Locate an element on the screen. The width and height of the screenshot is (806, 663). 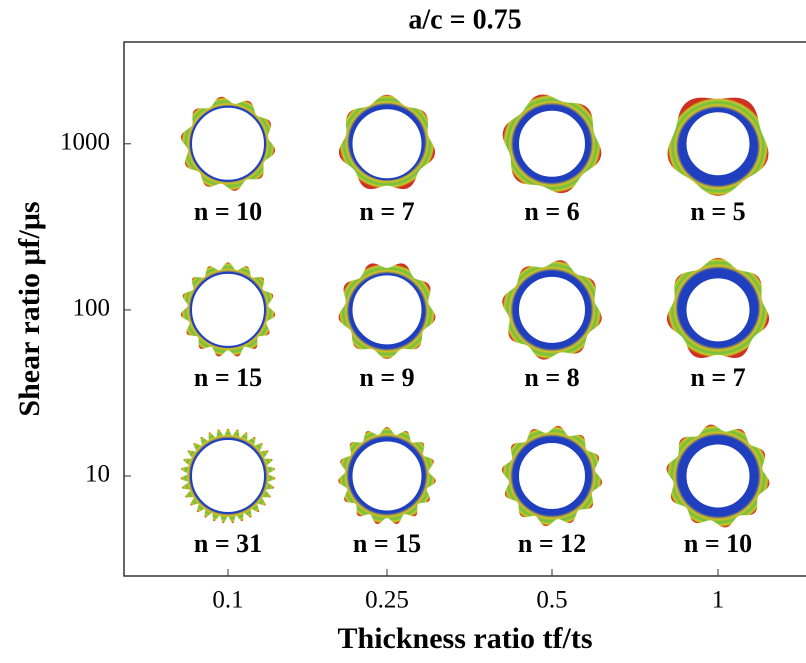
mode-label: n = 5 is located at coordinates (717, 211).